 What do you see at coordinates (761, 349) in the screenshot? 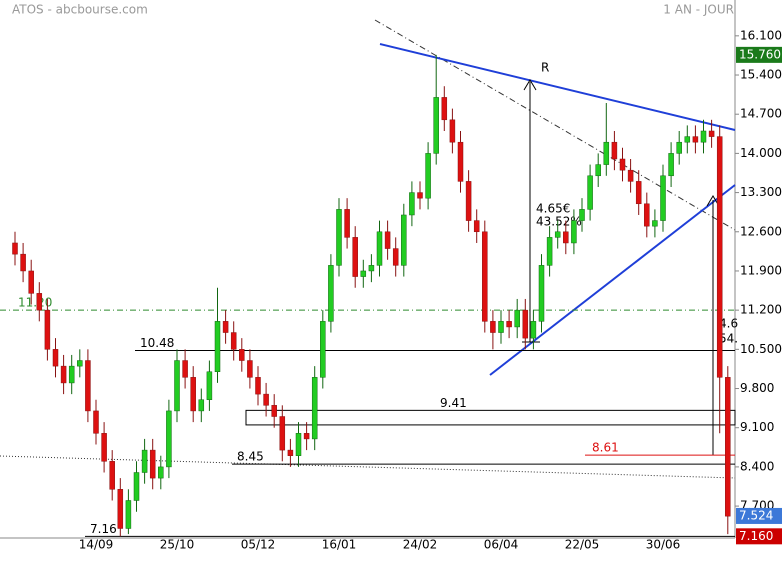
I see `y-tick-label: 10.500` at bounding box center [761, 349].